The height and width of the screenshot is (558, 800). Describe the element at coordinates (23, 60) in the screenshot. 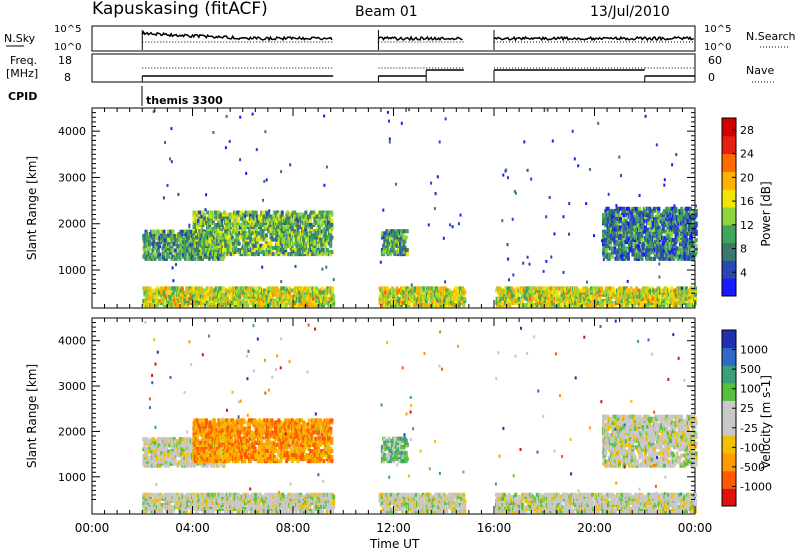

I see `freq-label: Freq.` at that location.